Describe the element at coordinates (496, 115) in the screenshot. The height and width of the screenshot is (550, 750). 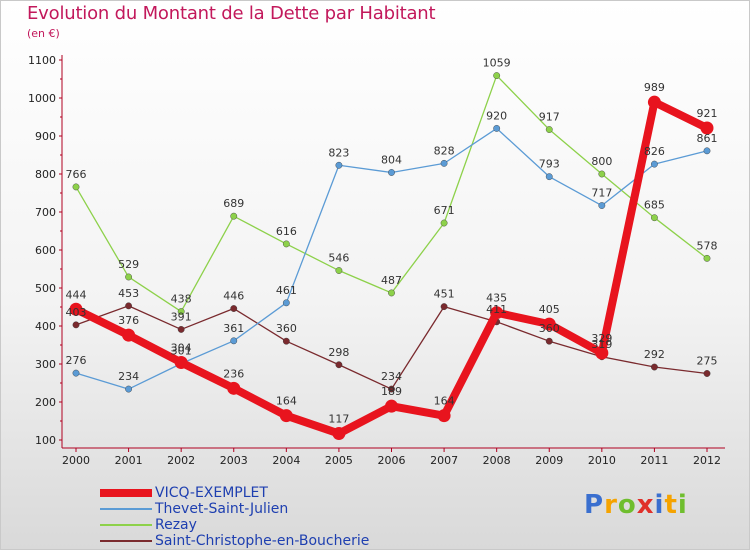
I see `data-label: 920` at that location.